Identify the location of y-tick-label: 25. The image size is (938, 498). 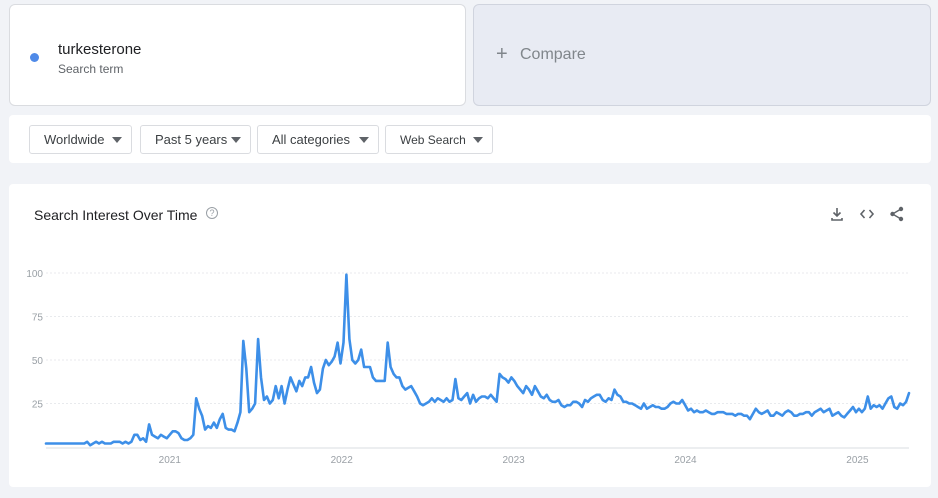
(38, 405).